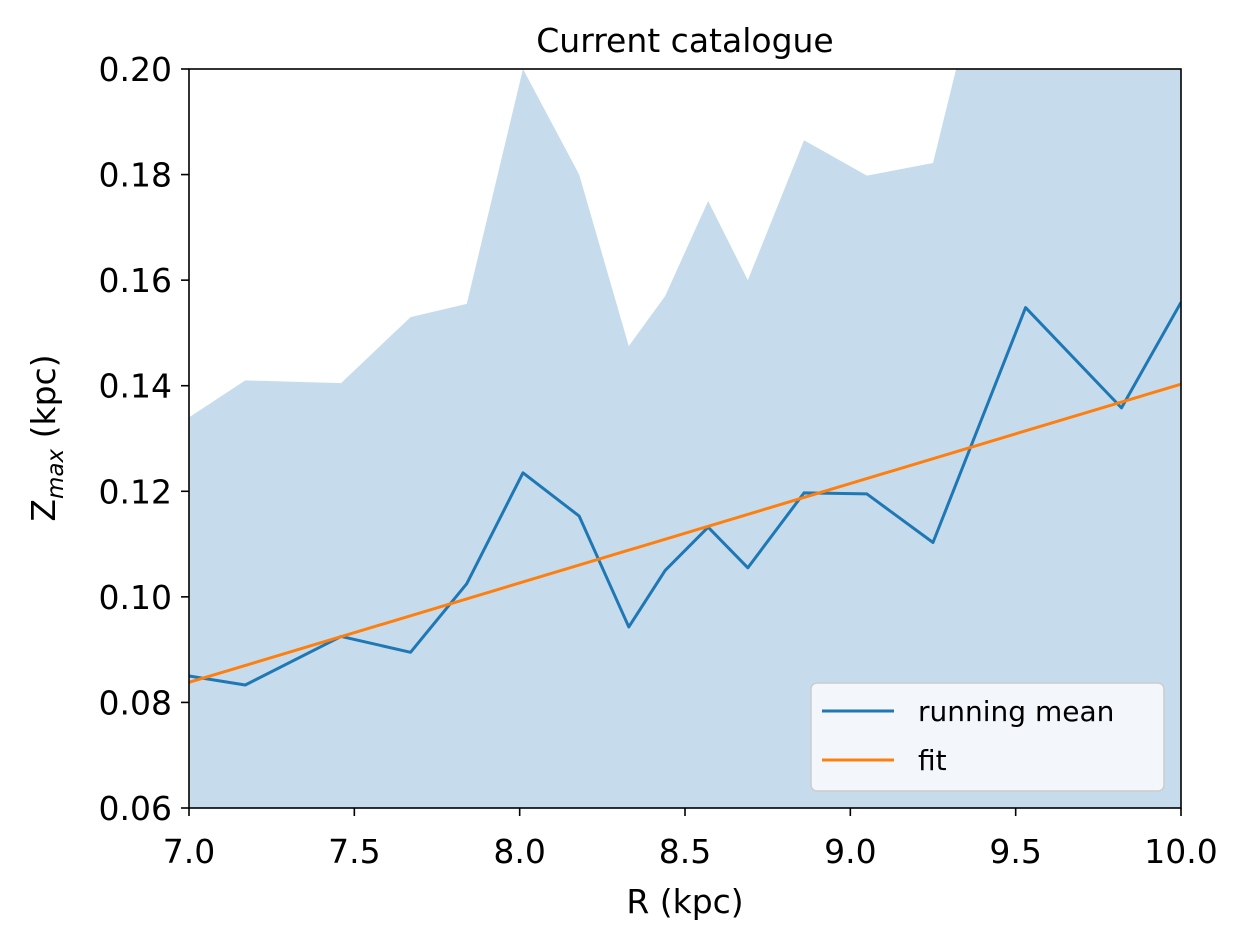  What do you see at coordinates (43, 510) in the screenshot?
I see `y-axis-title-main: Z` at bounding box center [43, 510].